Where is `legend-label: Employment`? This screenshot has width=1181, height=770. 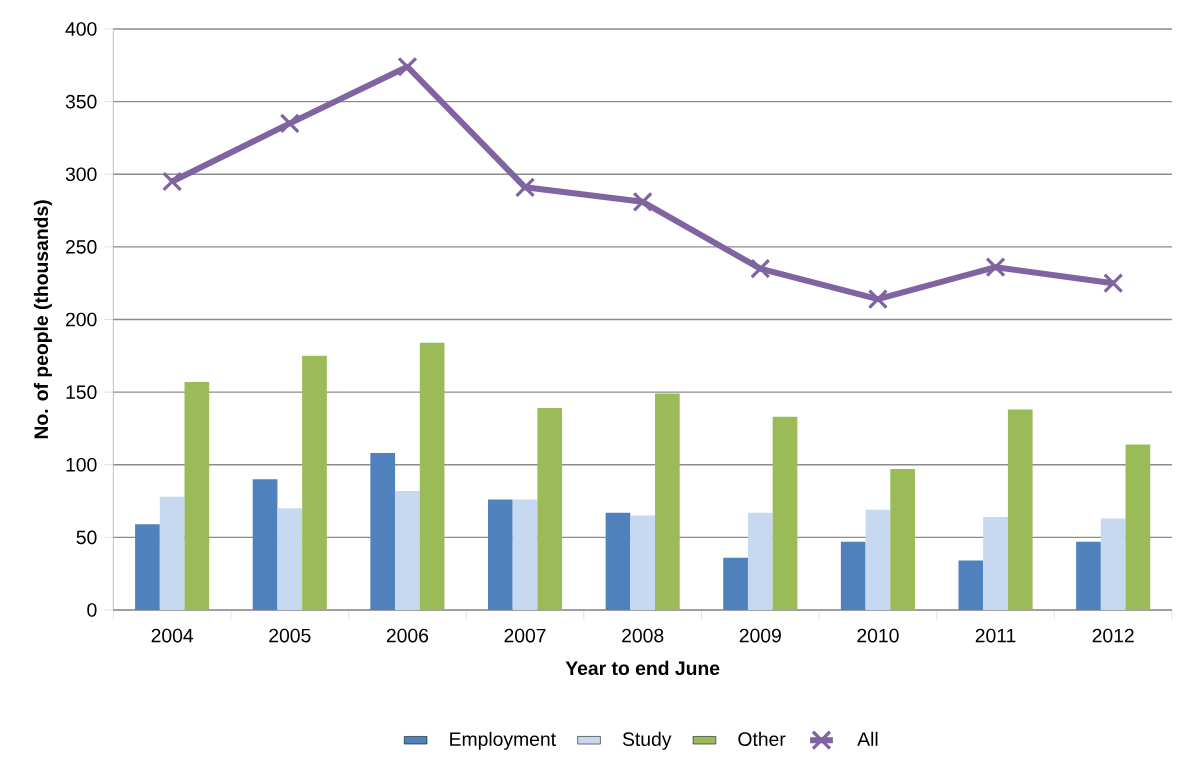 legend-label: Employment is located at coordinates (503, 740).